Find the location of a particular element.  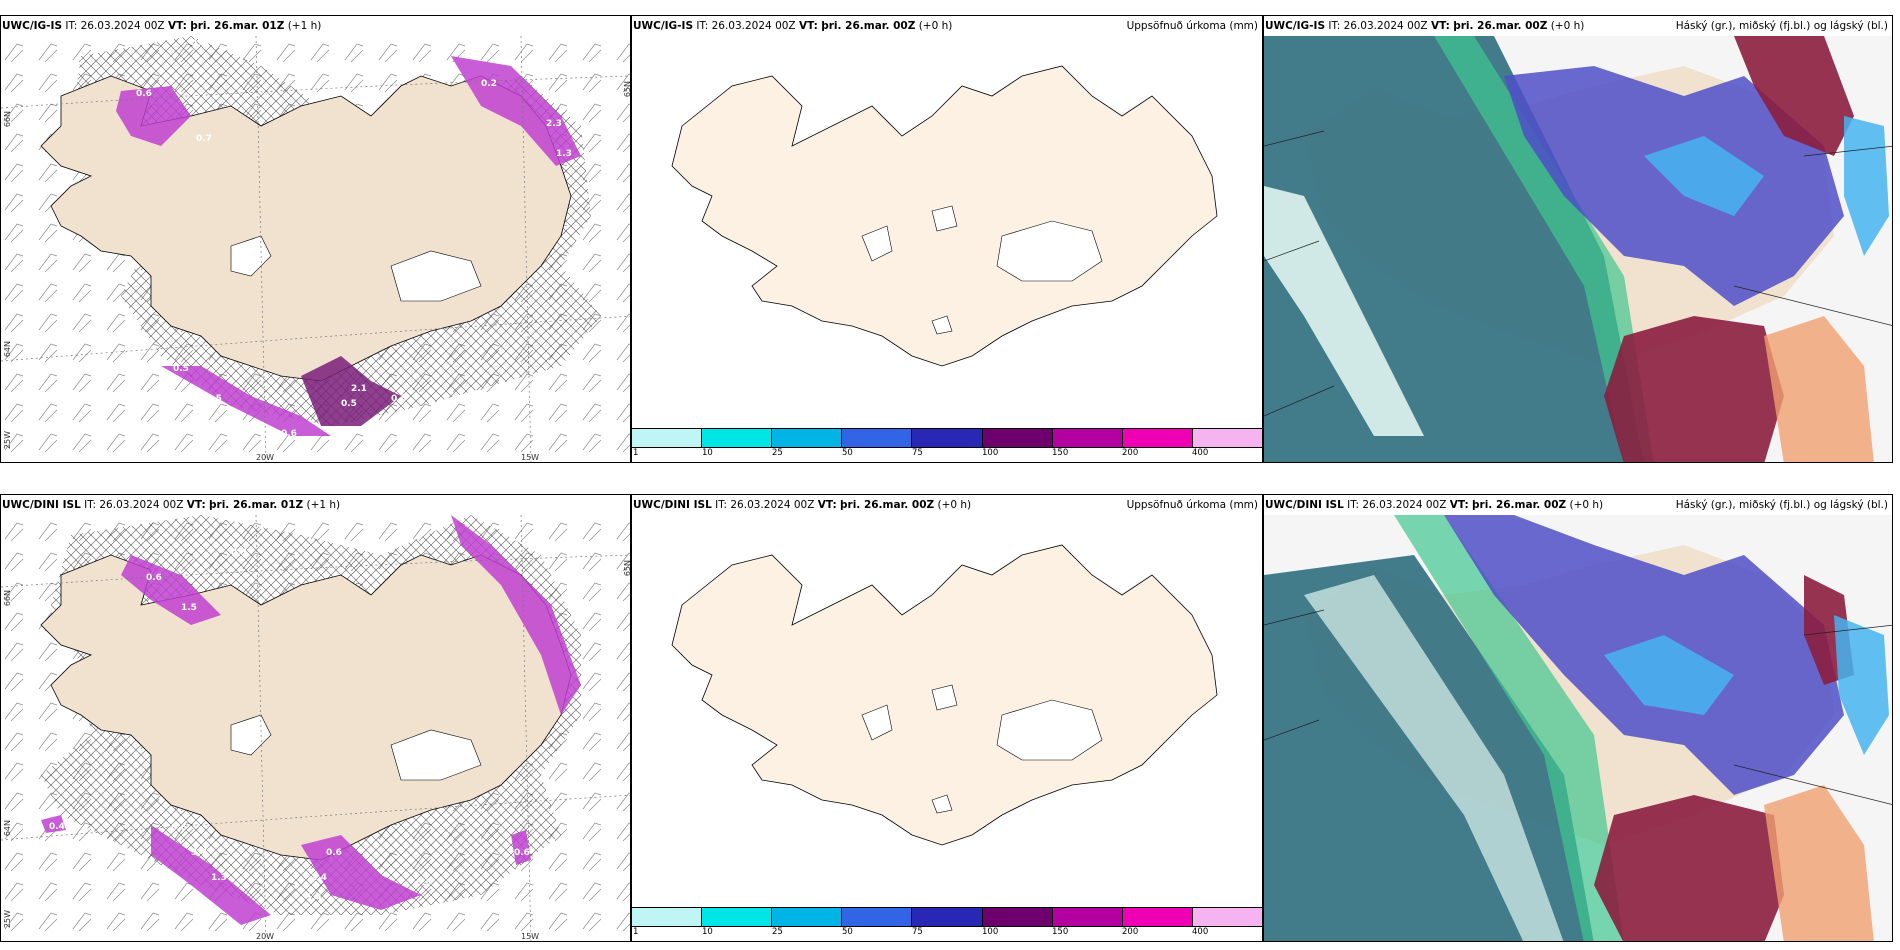

contour-label: 1.4 is located at coordinates (314, 898).